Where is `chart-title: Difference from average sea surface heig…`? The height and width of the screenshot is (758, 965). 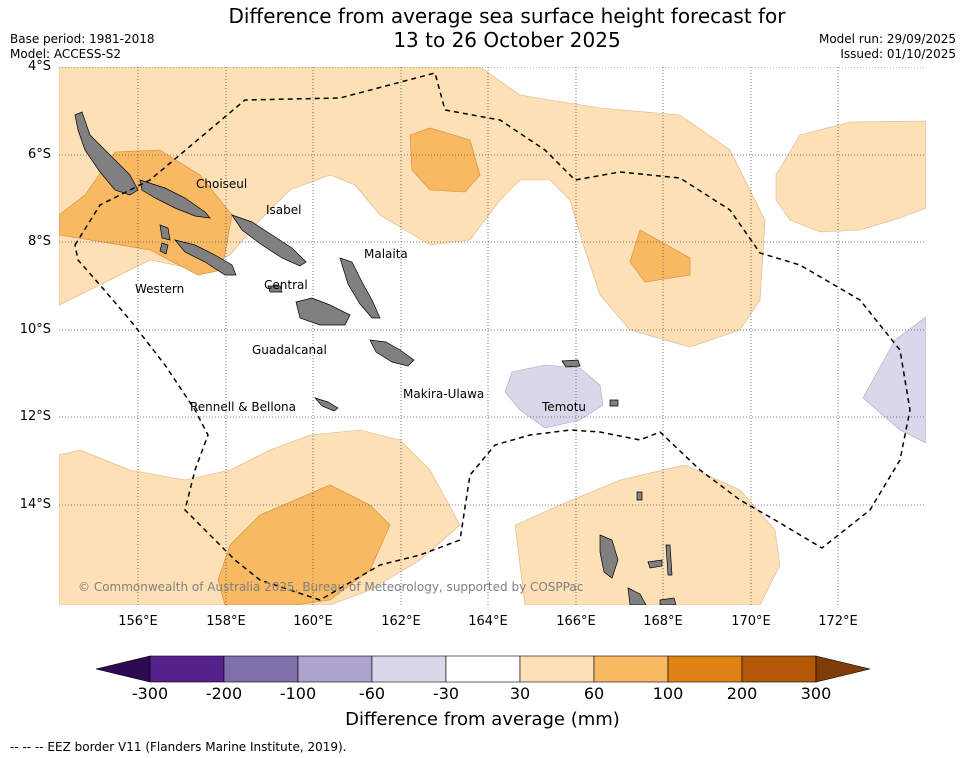
chart-title: Difference from average sea surface heig… is located at coordinates (482, 28).